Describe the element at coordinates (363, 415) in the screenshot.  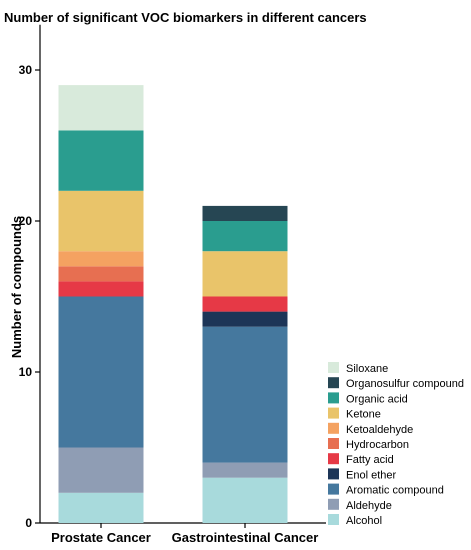
I see `legend-label: Ketone` at that location.